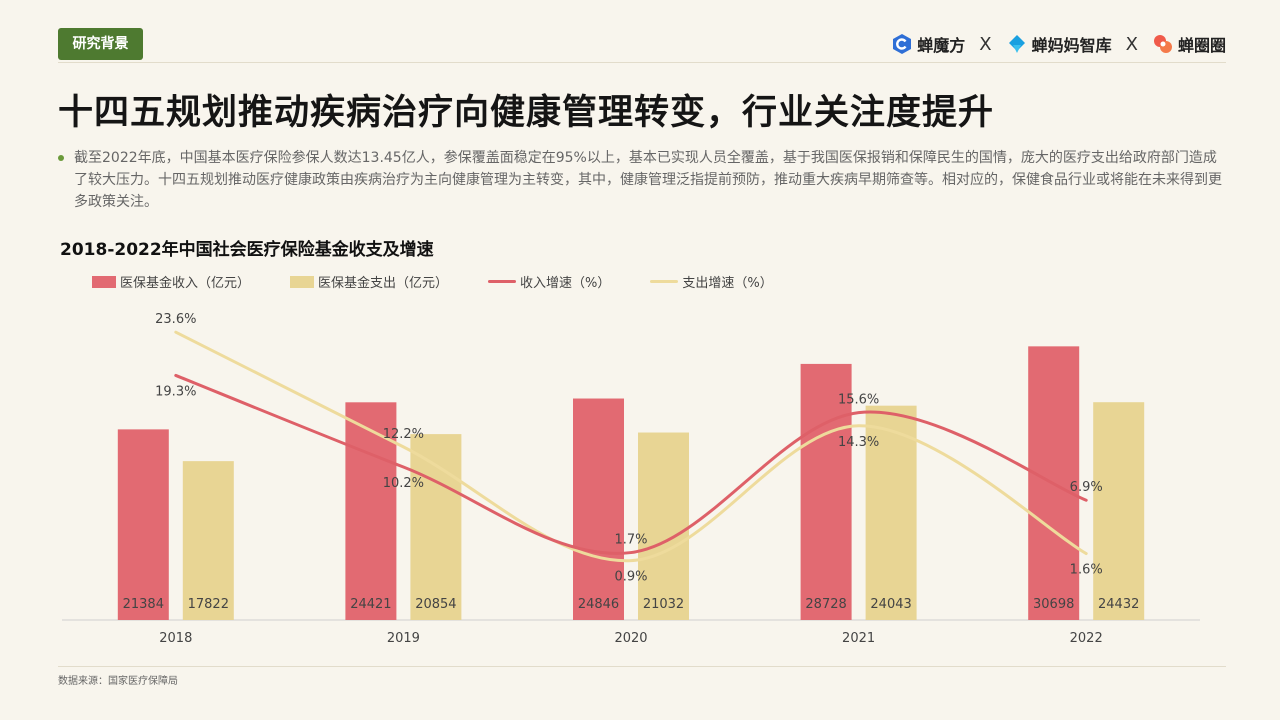 This screenshot has width=1280, height=720. I want to click on legend-item-expense: 医保基金支出（亿元）, so click(369, 281).